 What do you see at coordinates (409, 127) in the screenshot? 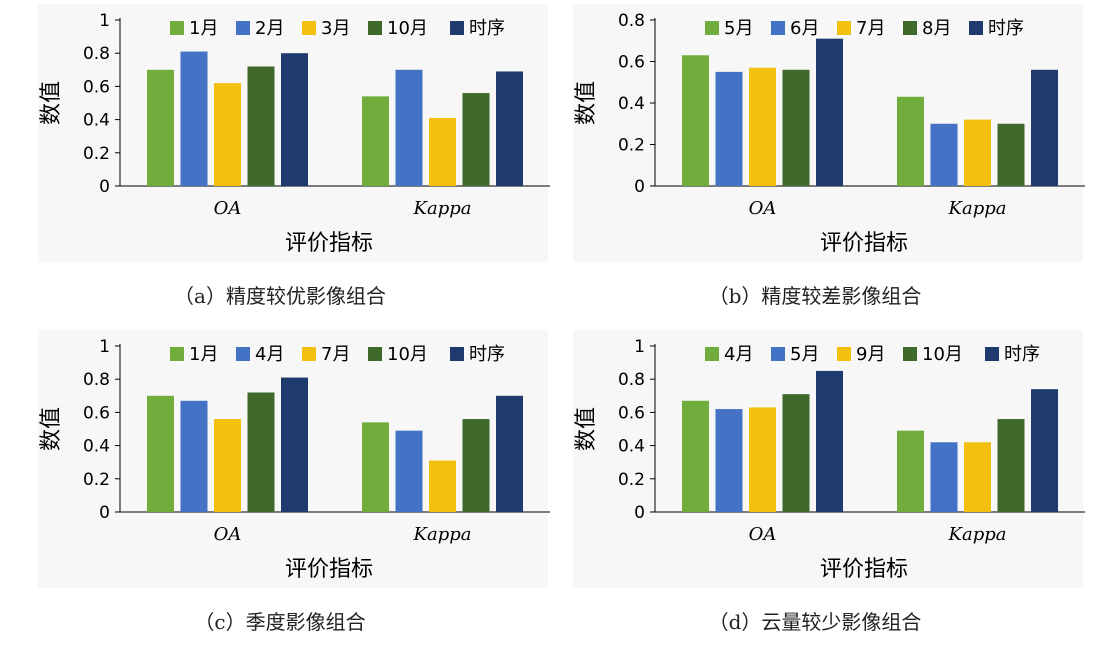
I see `bar-2月-Kappa` at bounding box center [409, 127].